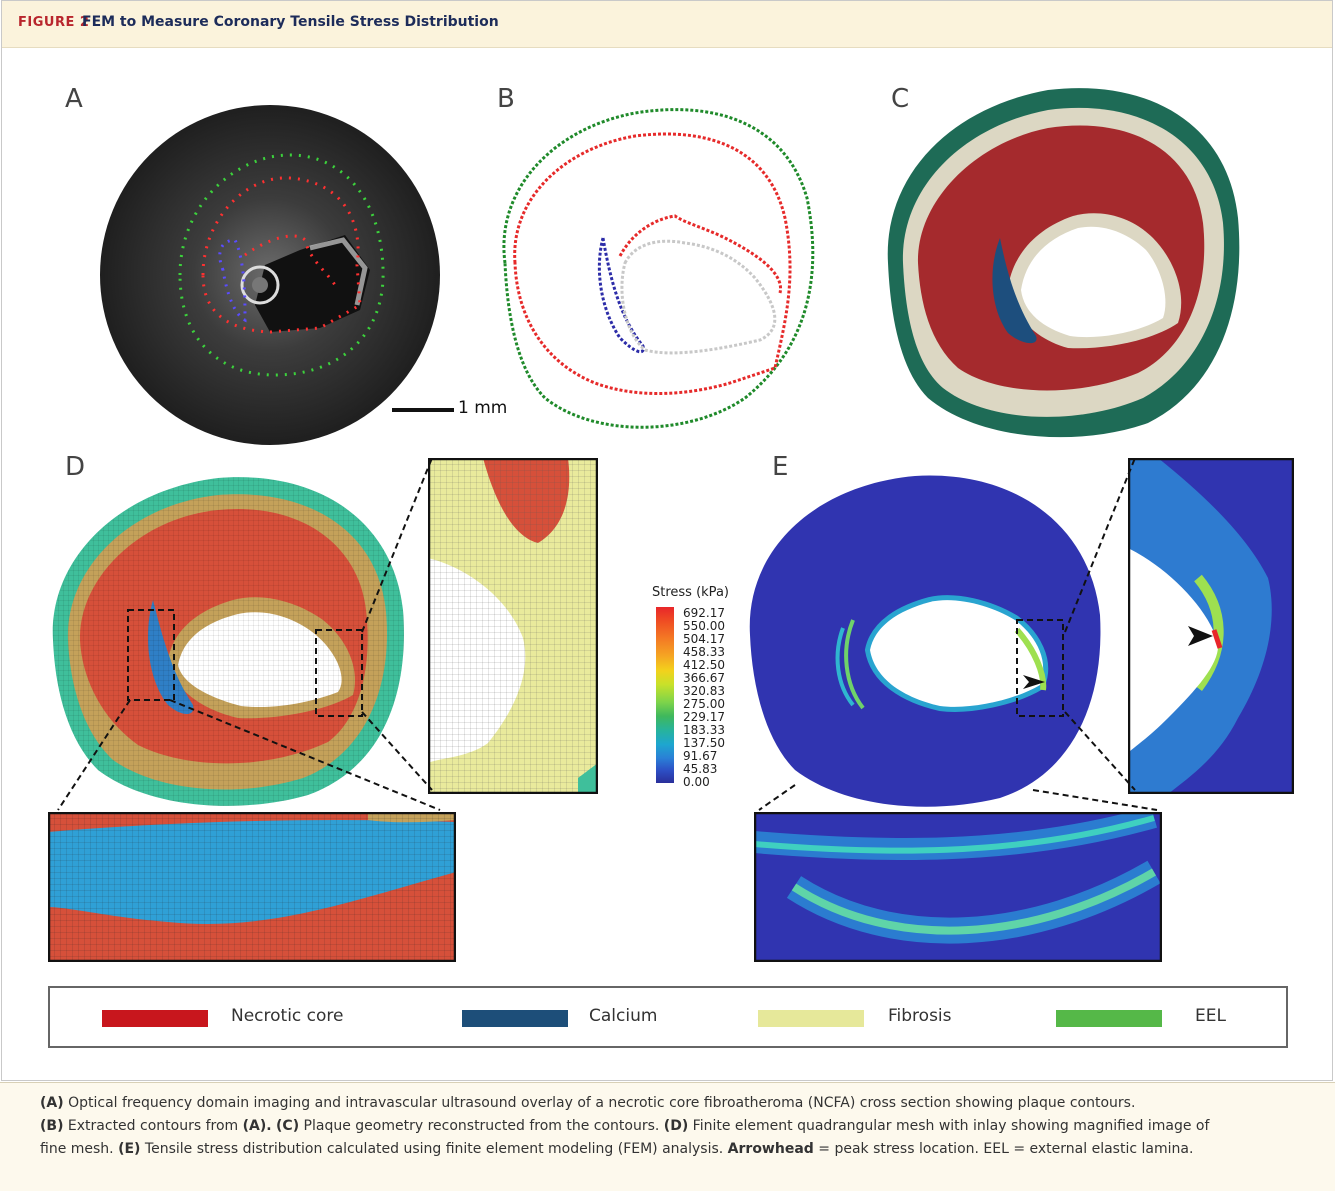 Image resolution: width=1335 pixels, height=1191 pixels. I want to click on stress-scale-title: Stress (kPa), so click(690, 592).